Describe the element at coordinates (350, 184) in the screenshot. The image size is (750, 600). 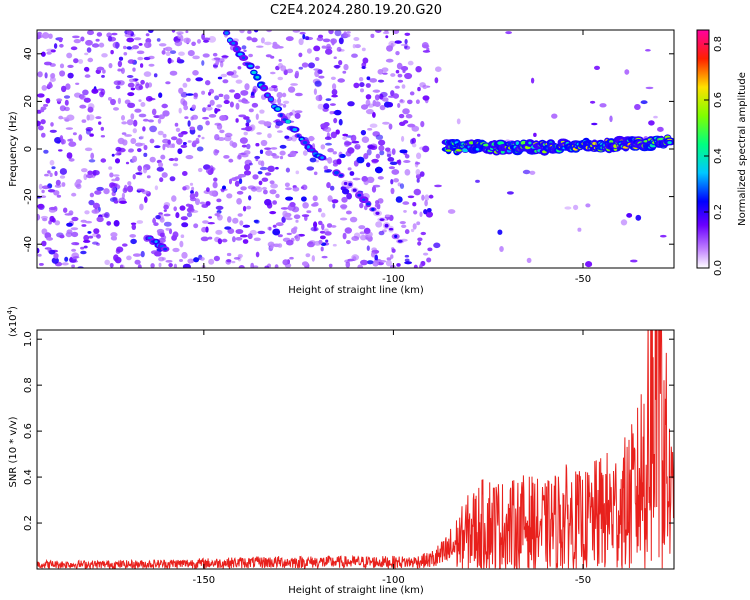
I see `spectrogram-tail-trace` at that location.